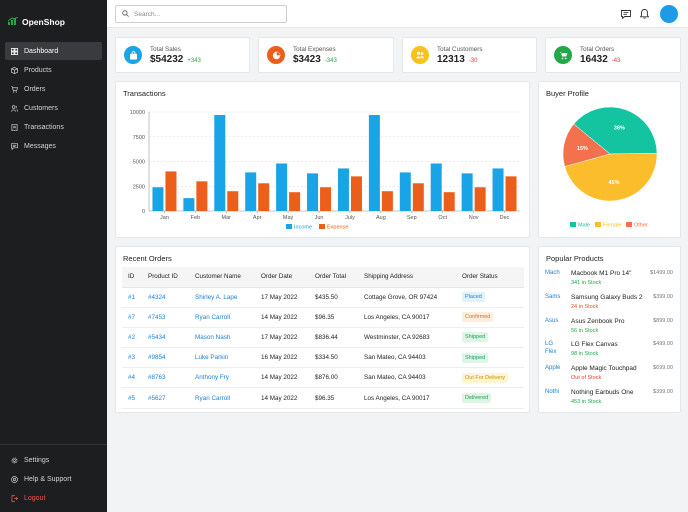 The image size is (688, 512). I want to click on pie-slice-male, so click(615, 130).